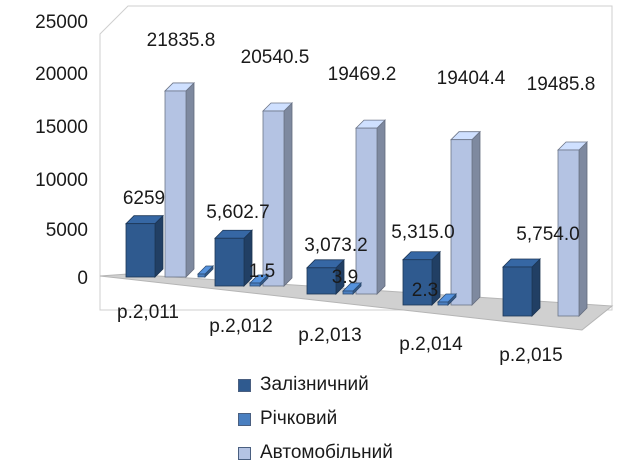  Describe the element at coordinates (345, 277) in the screenshot. I see `data-label: 3.9` at that location.